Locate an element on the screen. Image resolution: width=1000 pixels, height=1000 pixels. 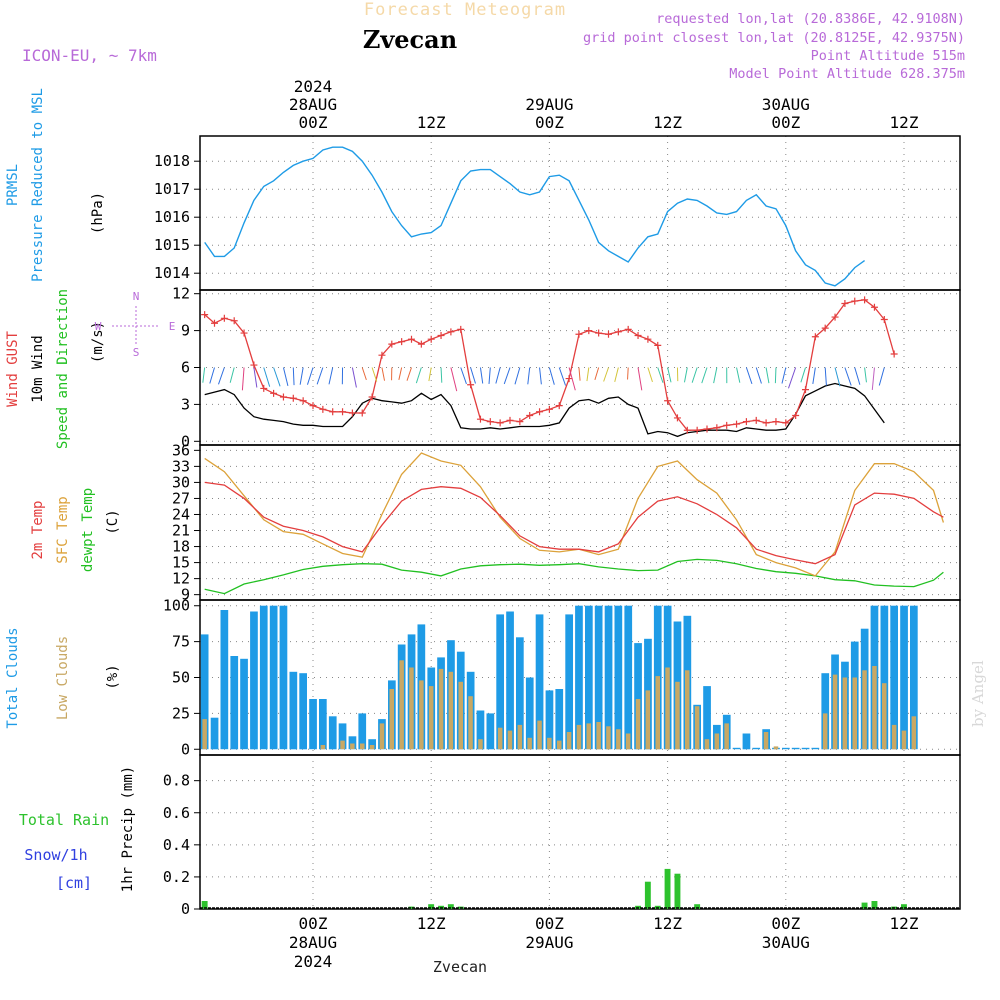
y-tick-label: 1018 is located at coordinates (172, 161).